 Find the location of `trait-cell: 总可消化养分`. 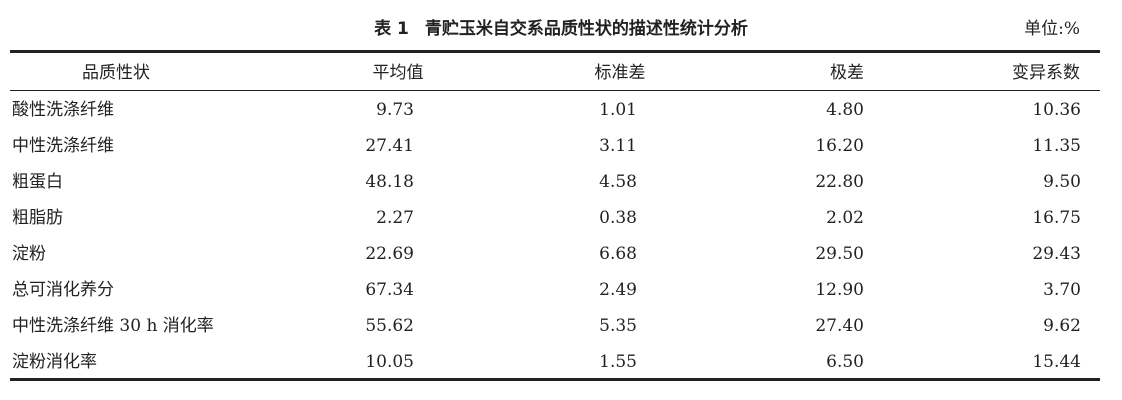

trait-cell: 总可消化养分 is located at coordinates (63, 290).